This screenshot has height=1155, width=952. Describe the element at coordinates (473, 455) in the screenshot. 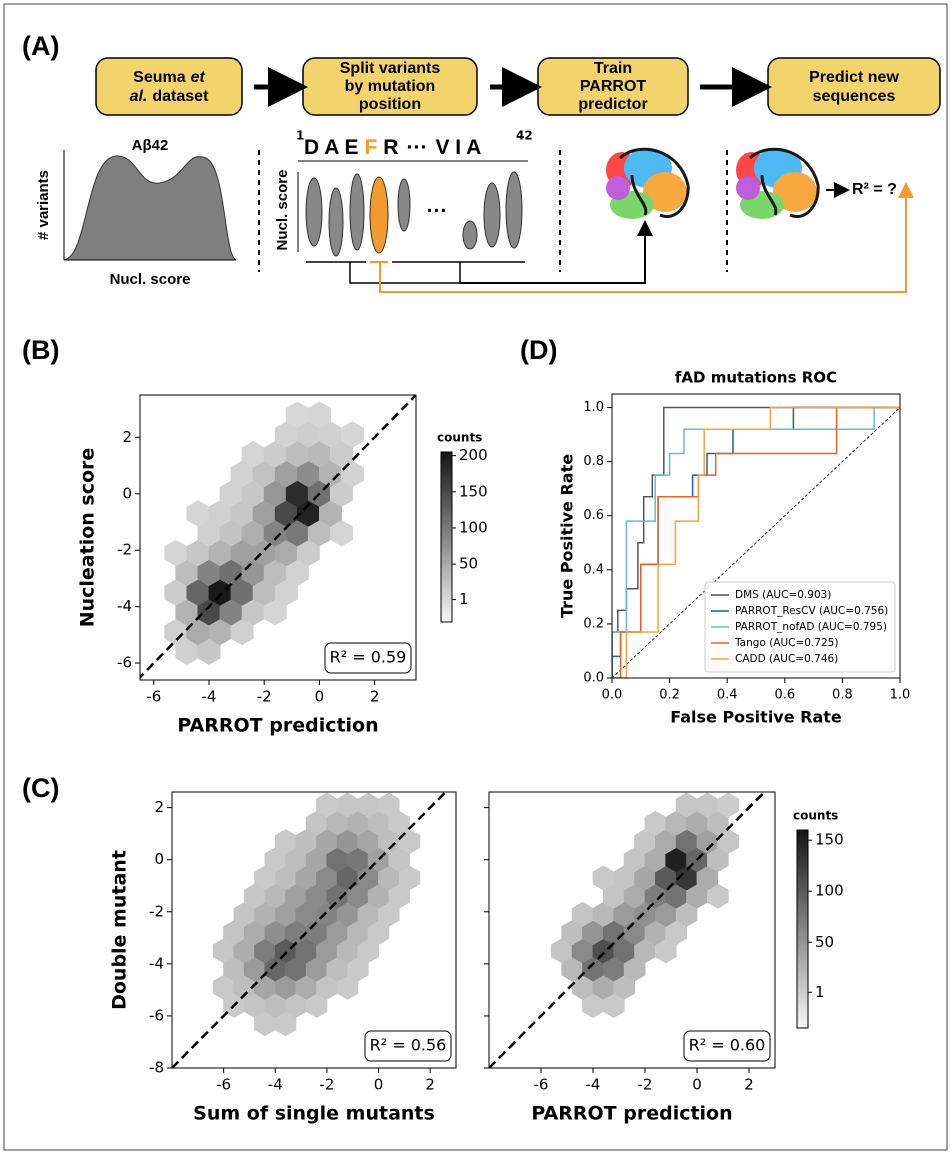

I see `colorbar-tick-label: 200` at that location.